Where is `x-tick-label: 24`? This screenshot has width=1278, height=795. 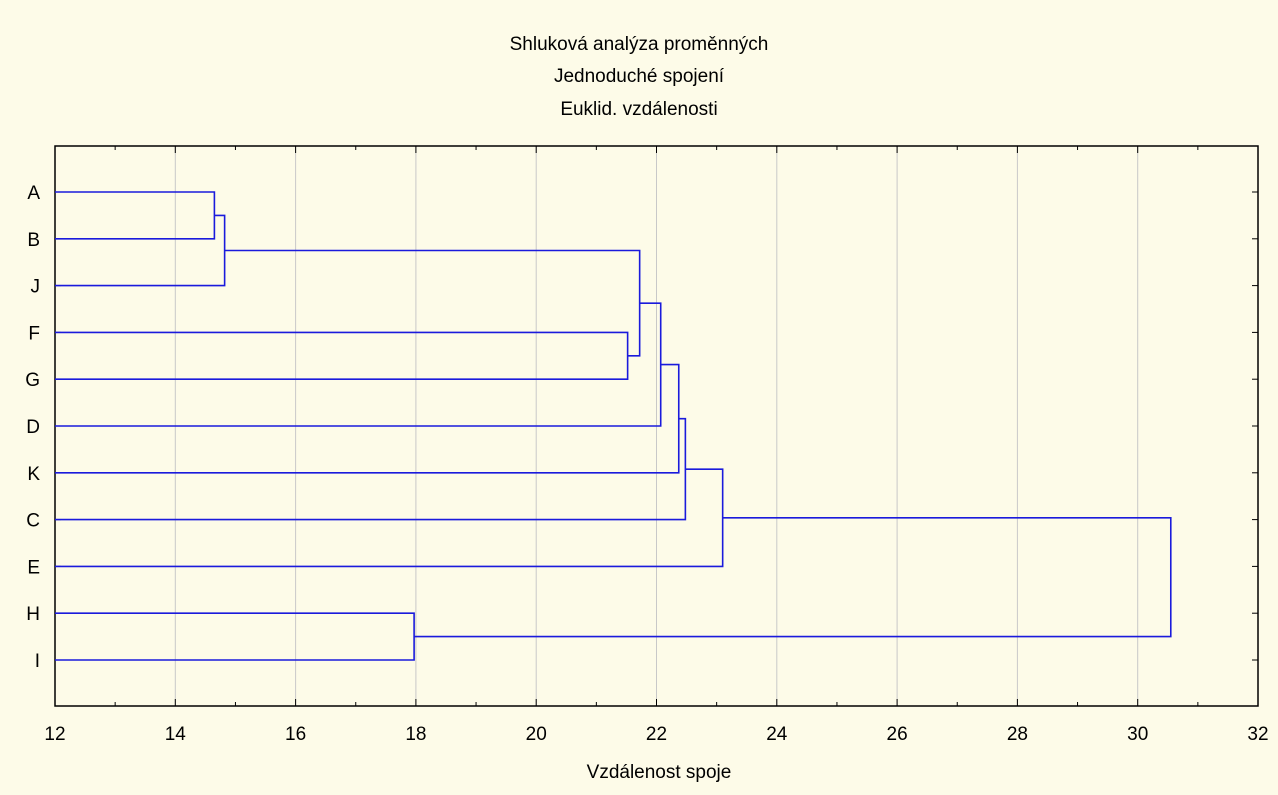
x-tick-label: 24 is located at coordinates (777, 734).